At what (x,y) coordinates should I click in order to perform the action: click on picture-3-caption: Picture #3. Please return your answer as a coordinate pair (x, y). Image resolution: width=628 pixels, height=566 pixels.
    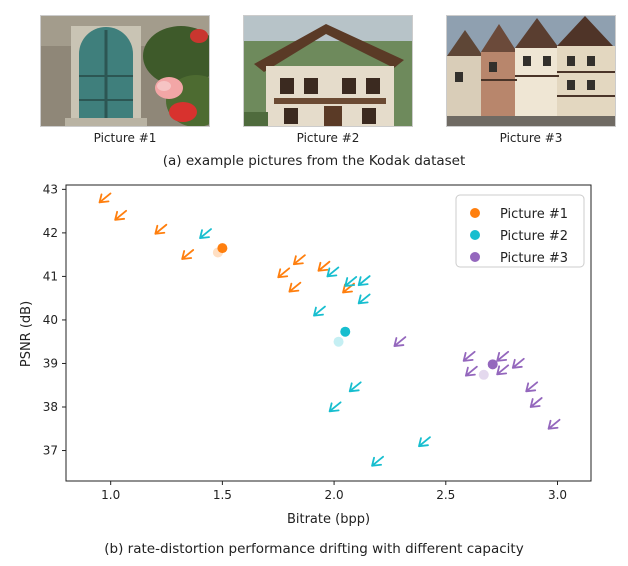
    Looking at the image, I should click on (531, 138).